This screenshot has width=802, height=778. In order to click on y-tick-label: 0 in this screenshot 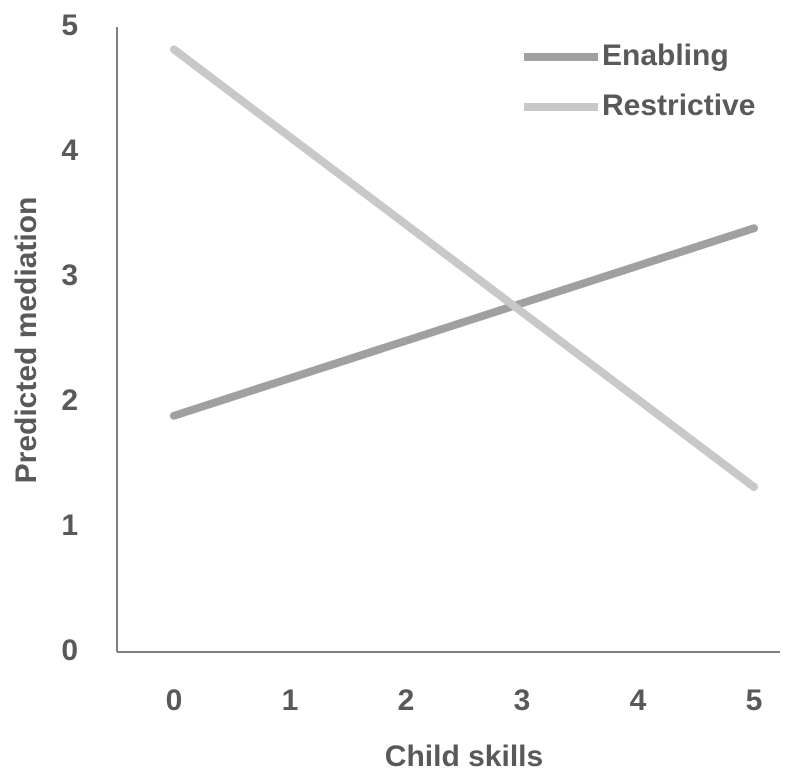, I will do `click(69, 650)`.